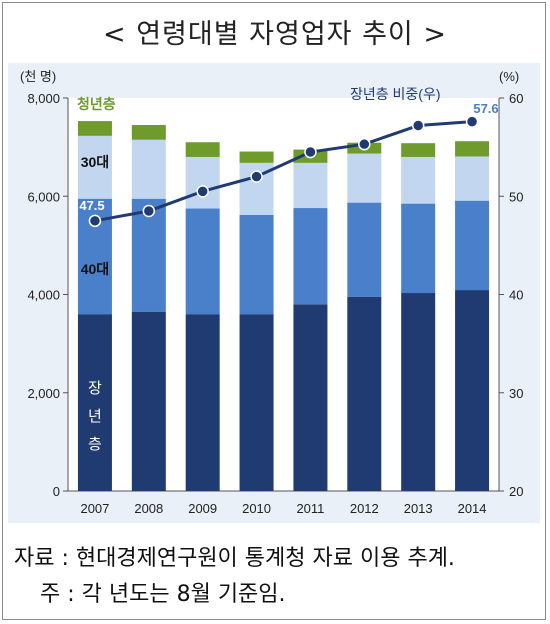 The image size is (550, 624). Describe the element at coordinates (202, 402) in the screenshot. I see `bar-0-2009` at that location.